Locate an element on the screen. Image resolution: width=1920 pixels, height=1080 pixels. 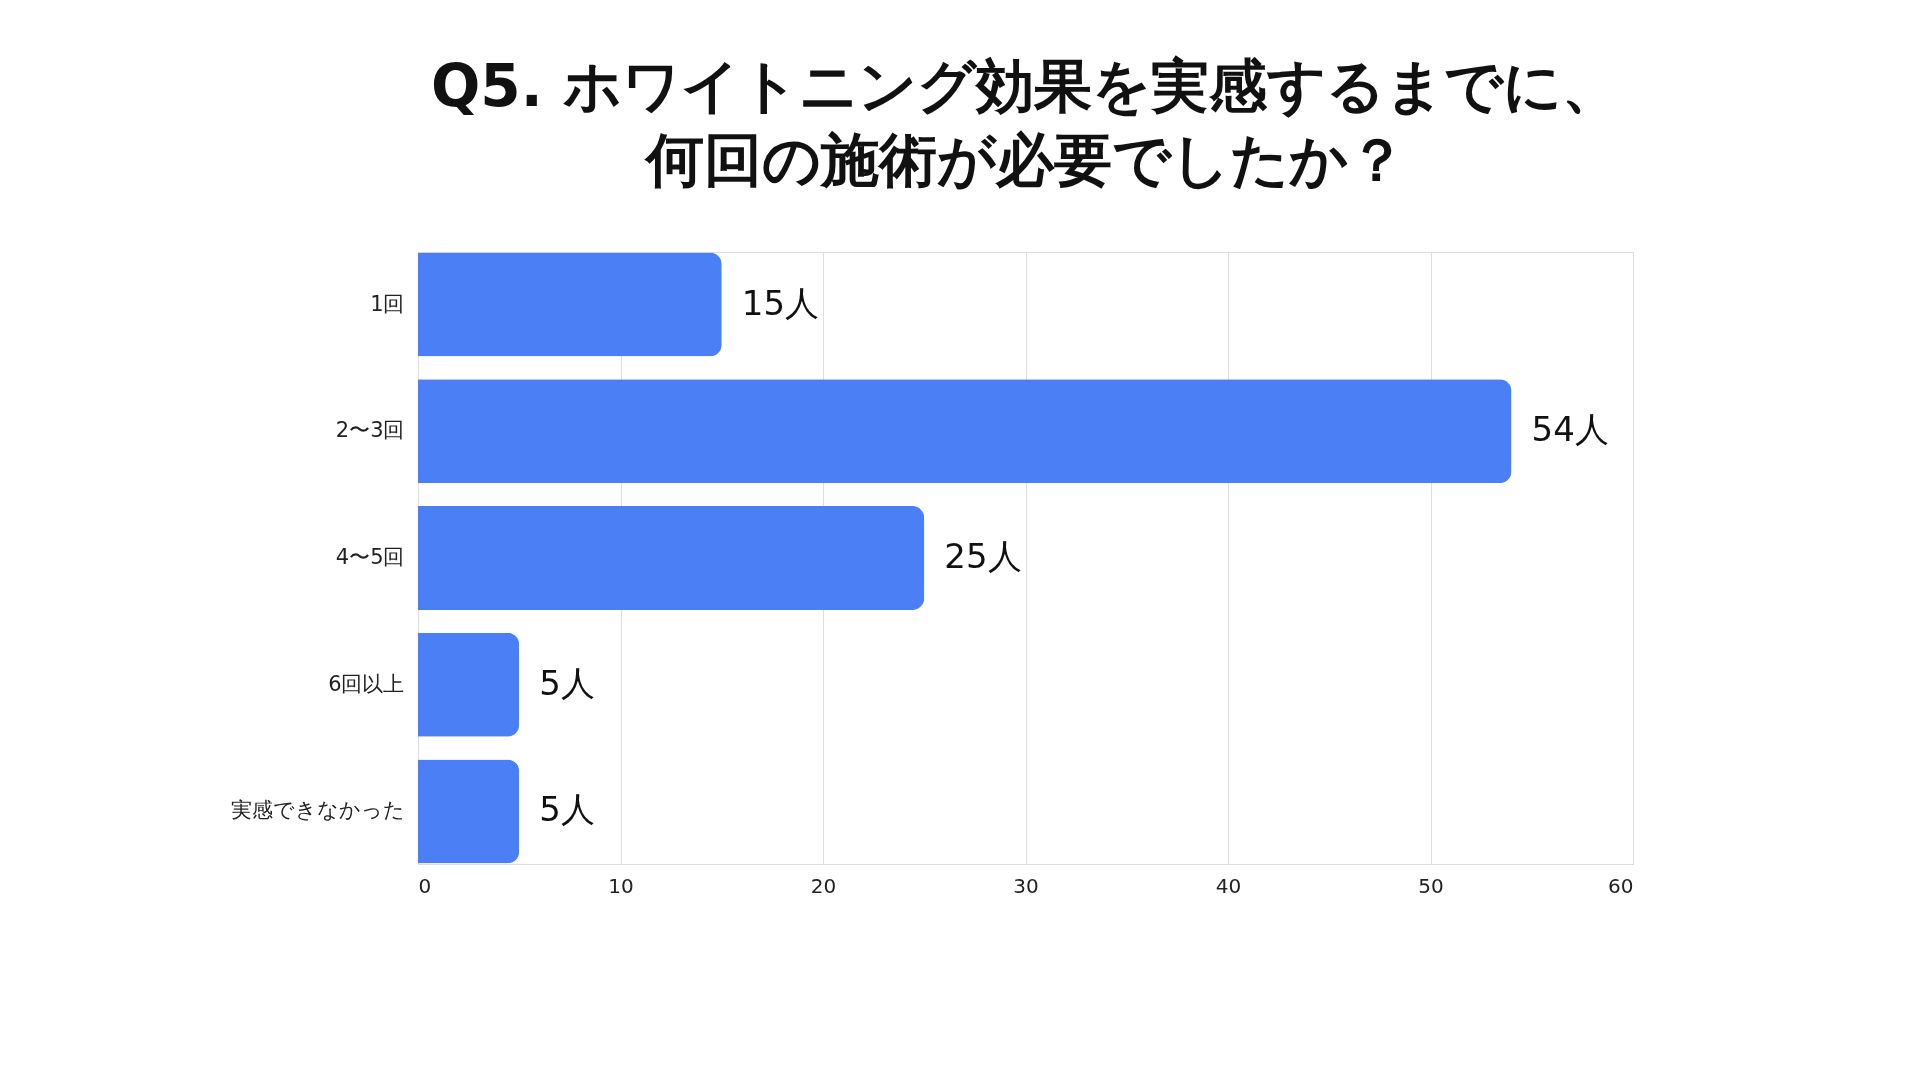
chart-title: Q5. ホワイトニング効果を実感するまでに、何回の施術が必要でしたか？ is located at coordinates (1025, 123).